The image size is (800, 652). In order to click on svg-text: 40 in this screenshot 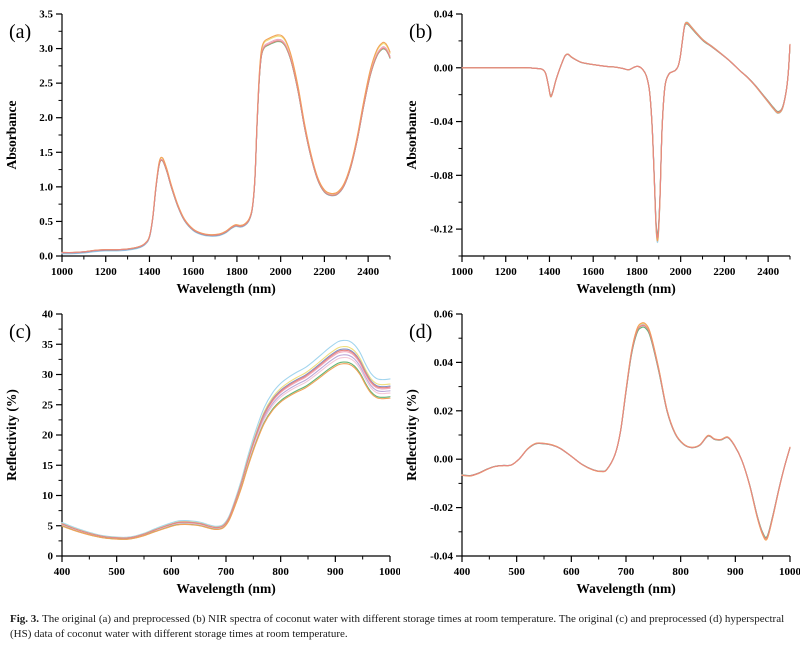, I will do `click(48, 315)`.